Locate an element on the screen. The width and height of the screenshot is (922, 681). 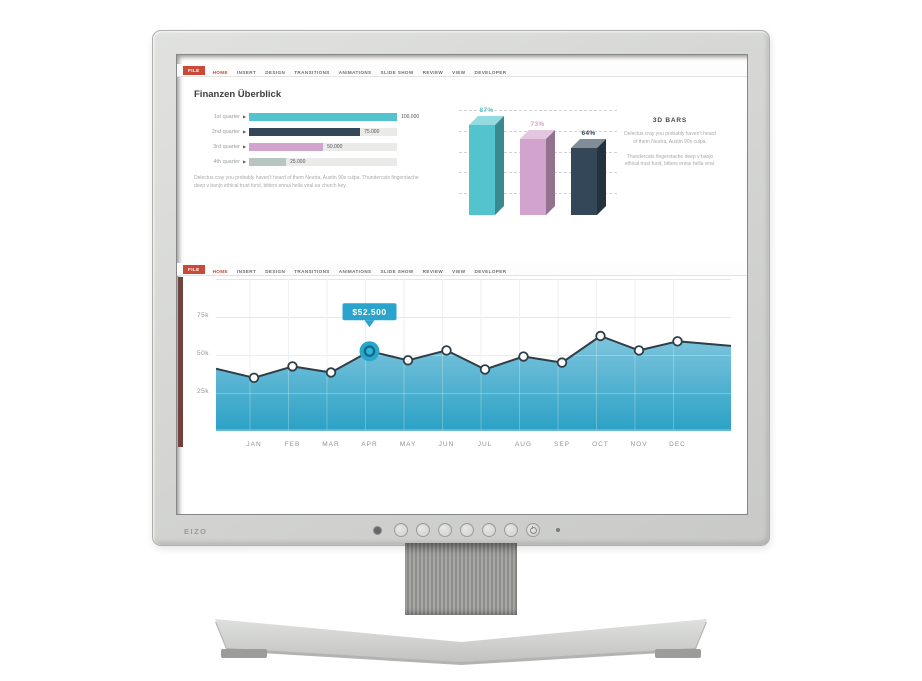
monthly-area-chart: $52.500 is located at coordinates (473, 355).